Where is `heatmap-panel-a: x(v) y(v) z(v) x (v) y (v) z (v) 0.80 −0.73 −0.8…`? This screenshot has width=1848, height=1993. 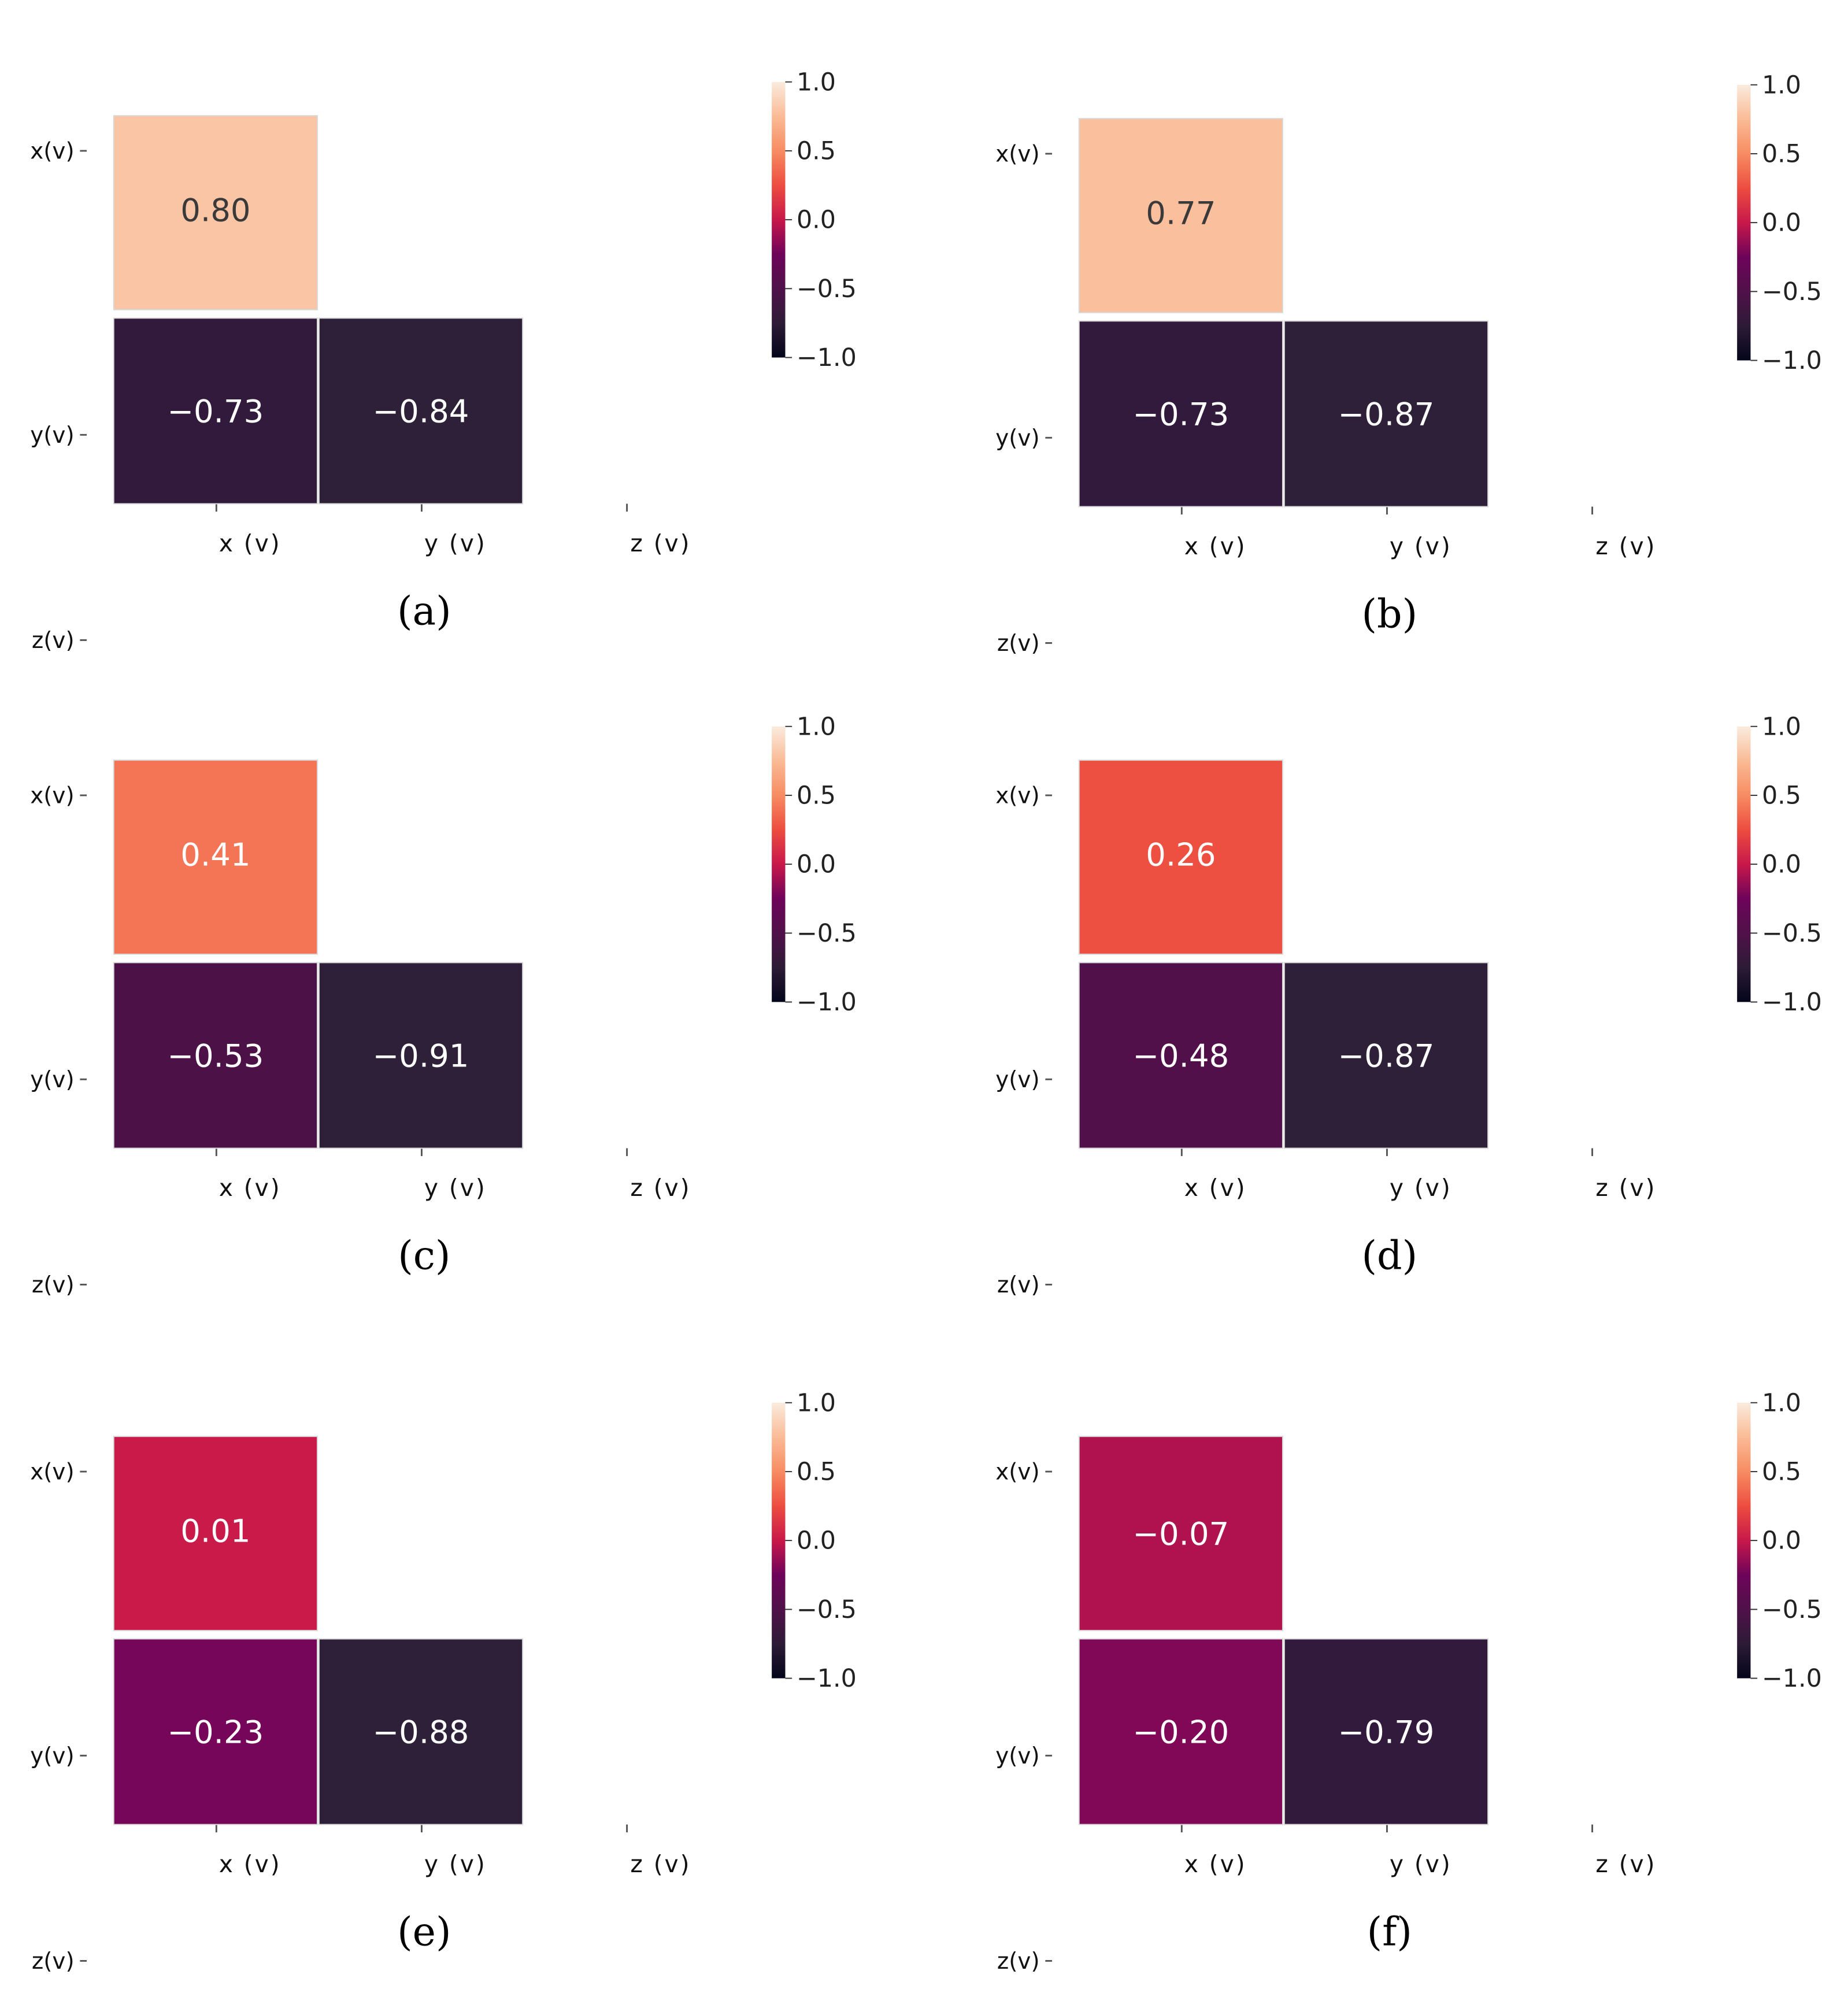
heatmap-panel-a: x(v) y(v) z(v) x (v) y (v) z (v) 0.80 −0.73 −0.8… is located at coordinates (443, 361).